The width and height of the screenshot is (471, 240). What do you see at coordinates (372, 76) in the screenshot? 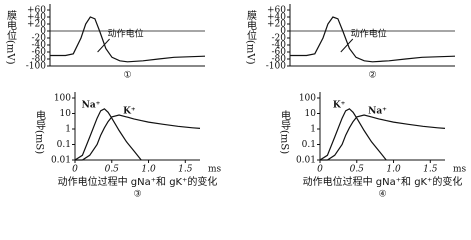
I see `panel-label: ②` at bounding box center [372, 76].